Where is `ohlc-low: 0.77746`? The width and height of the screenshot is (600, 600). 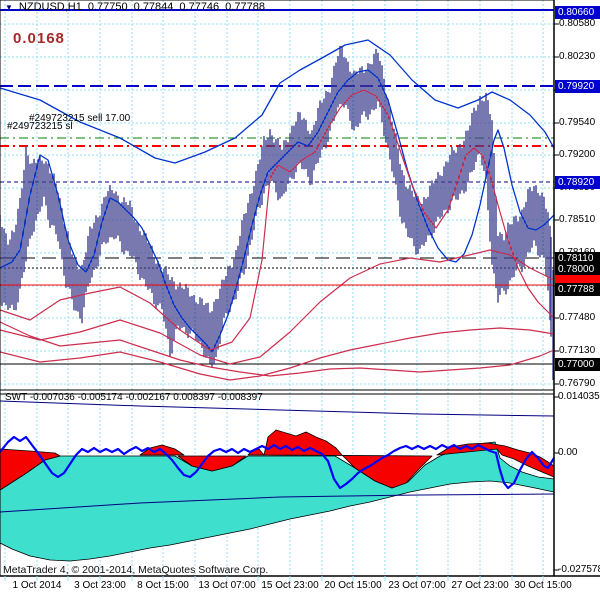
ohlc-low: 0.77746 is located at coordinates (199, 7).